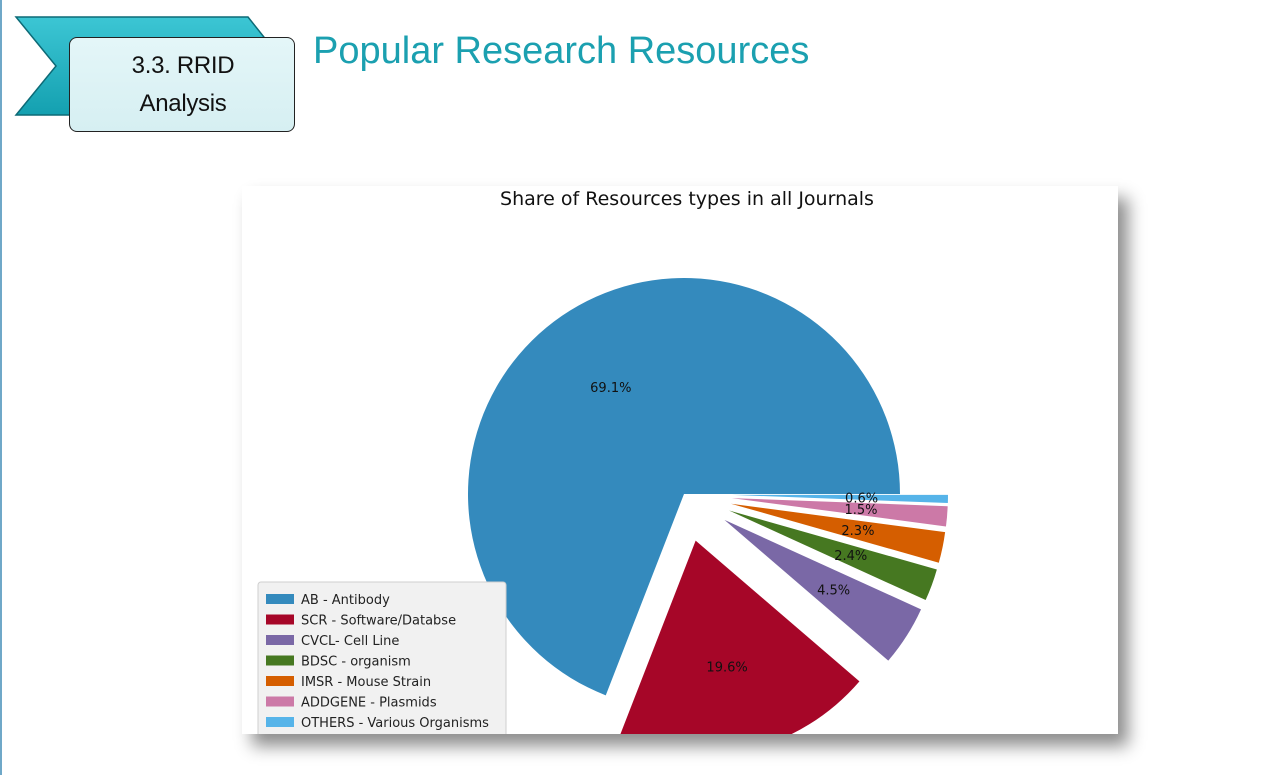 This screenshot has width=1280, height=775. Describe the element at coordinates (183, 103) in the screenshot. I see `section-name: Analysis` at that location.